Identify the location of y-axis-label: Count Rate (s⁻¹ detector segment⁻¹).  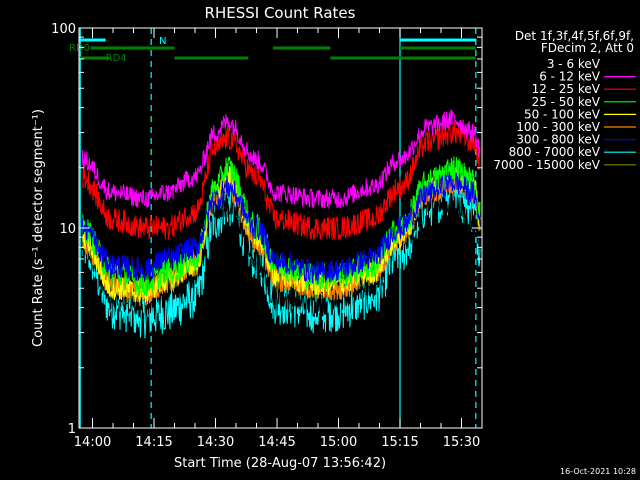
(38, 228).